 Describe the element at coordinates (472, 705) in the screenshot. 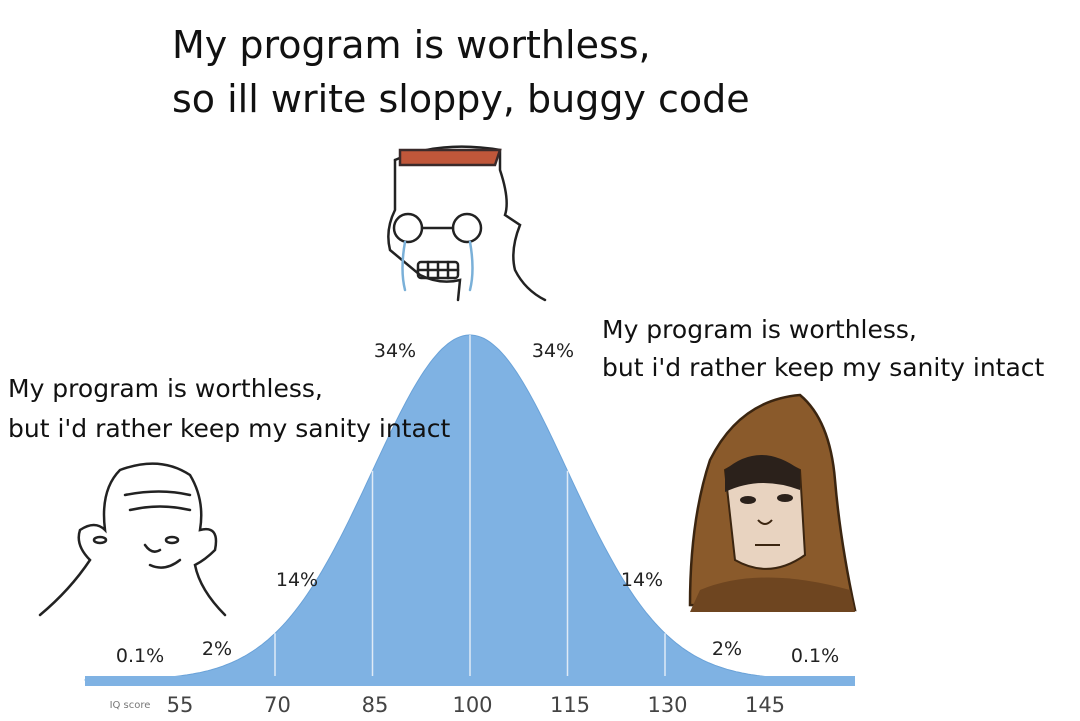

I see `axis-tick-label: 100` at that location.